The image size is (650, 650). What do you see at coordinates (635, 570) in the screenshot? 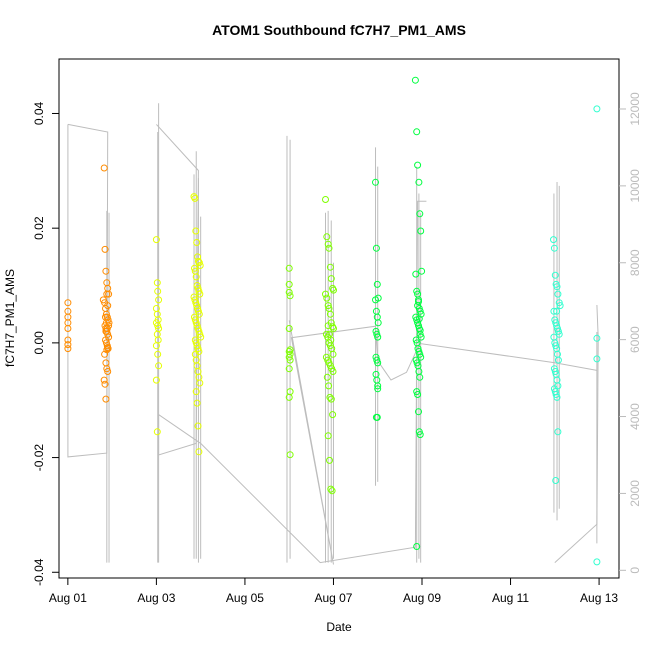
I see `y2-tick-label: 0` at bounding box center [635, 570].